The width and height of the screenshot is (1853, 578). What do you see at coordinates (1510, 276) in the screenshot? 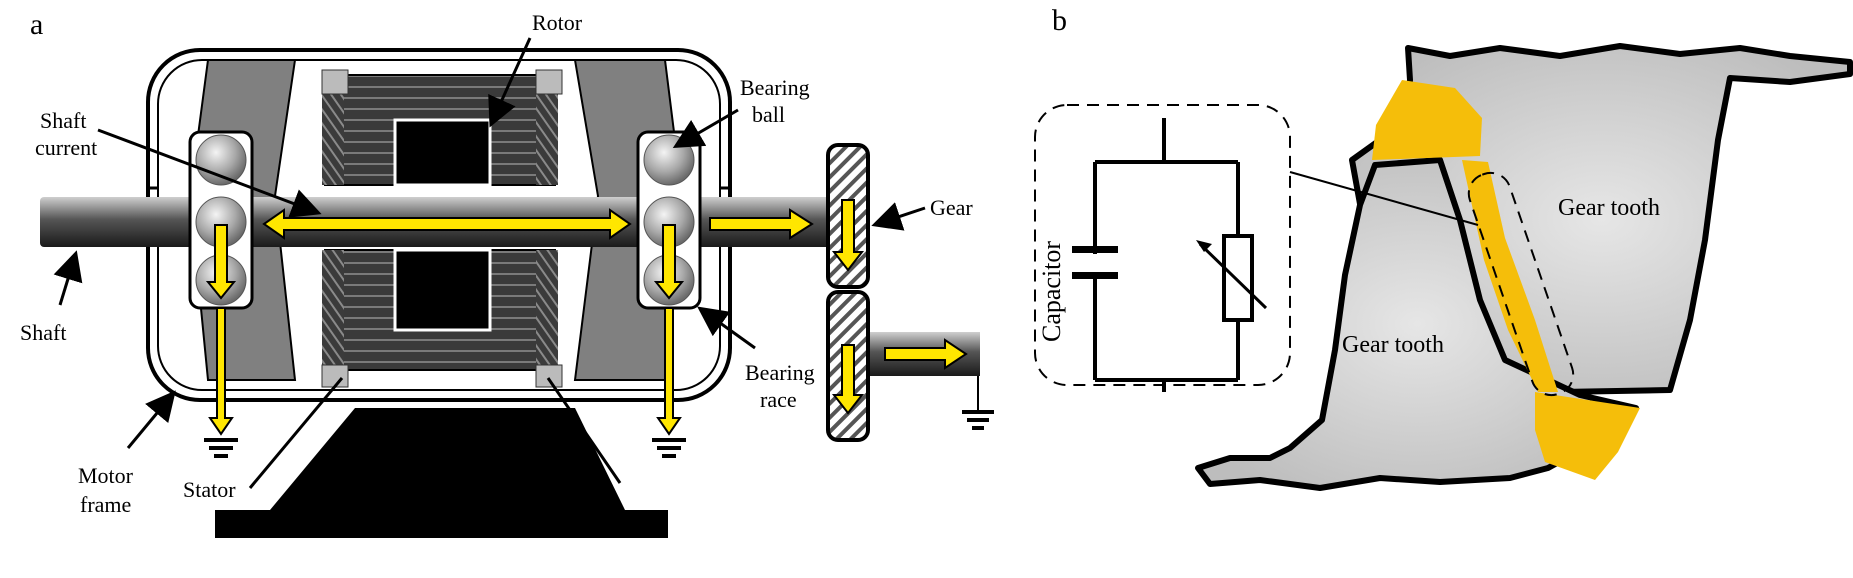
I see `contact-zone-mesh` at bounding box center [1510, 276].